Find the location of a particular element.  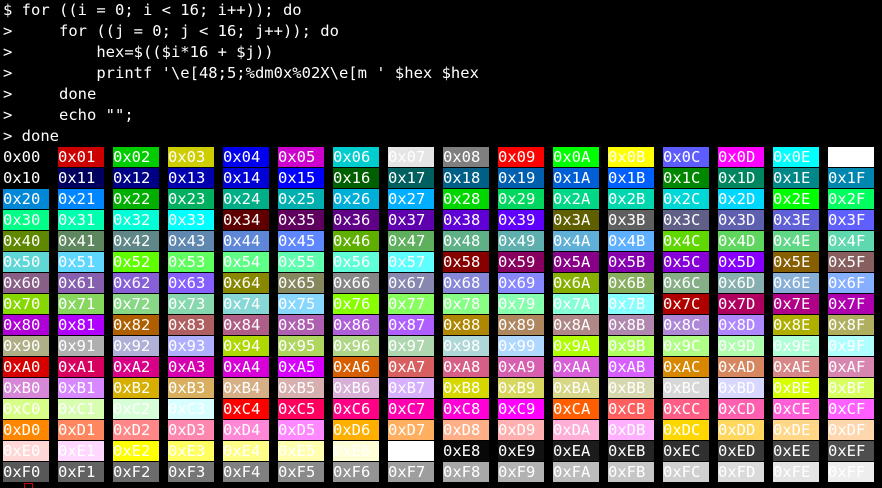

color-swatch: 0xD5 is located at coordinates (301, 430).